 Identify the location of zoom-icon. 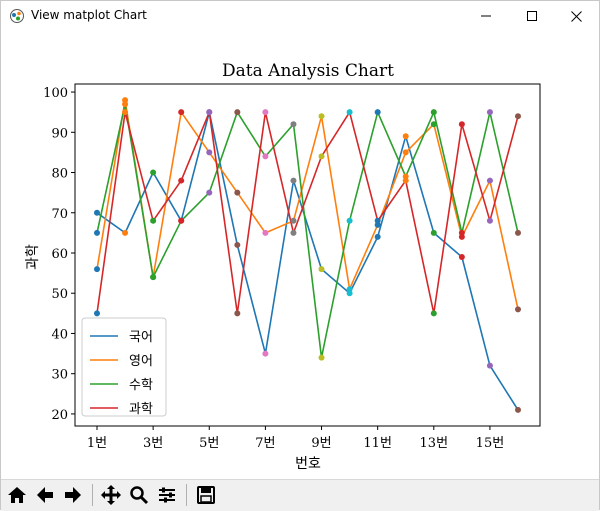
(139, 495).